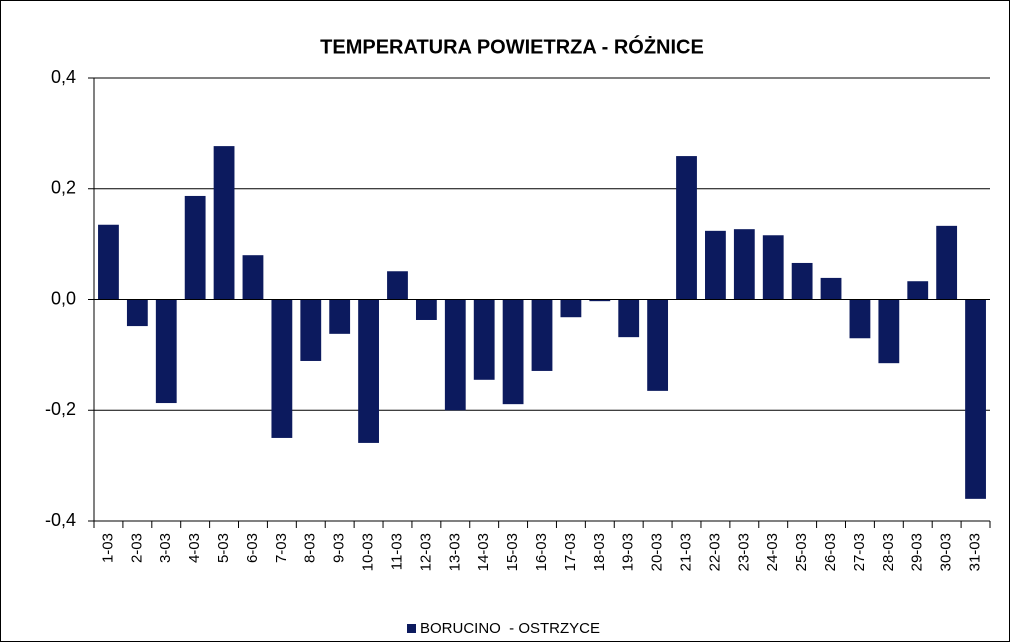  Describe the element at coordinates (512, 552) in the screenshot. I see `x-tick-label: 15-03` at that location.